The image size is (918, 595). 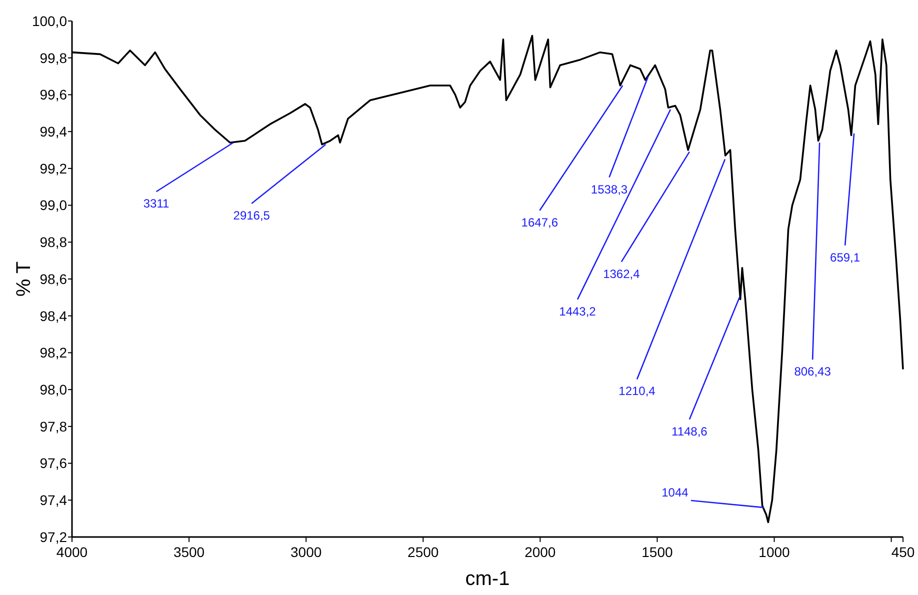 What do you see at coordinates (609, 189) in the screenshot?
I see `annotation: 1538,3` at bounding box center [609, 189].